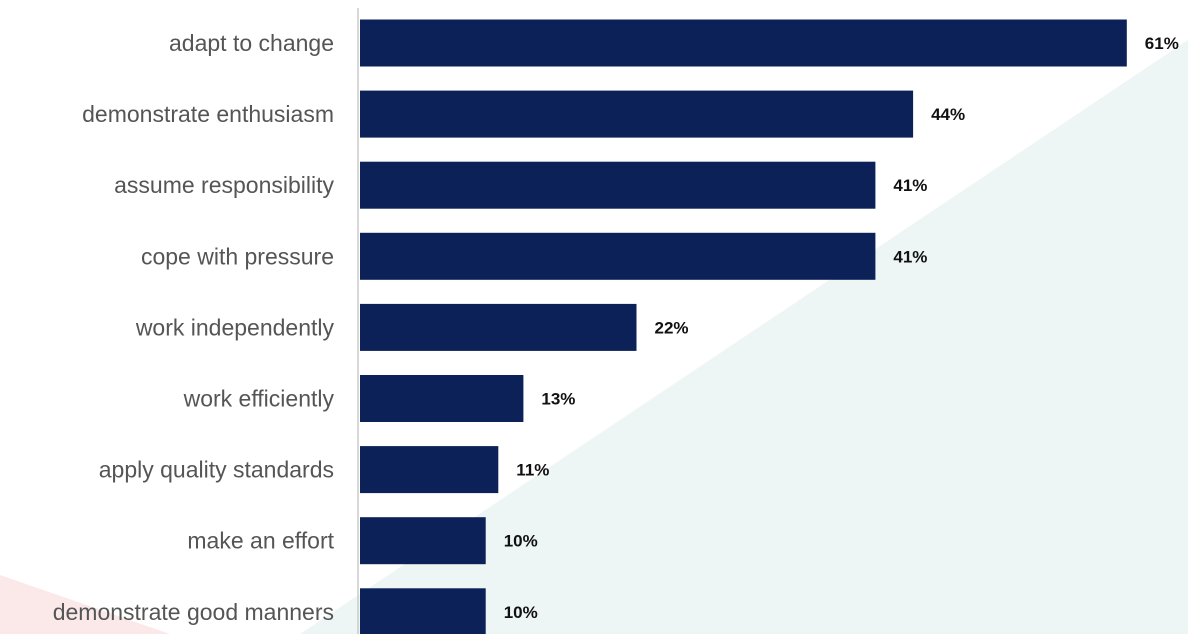  I want to click on category-label: demonstrate good manners, so click(193, 612).